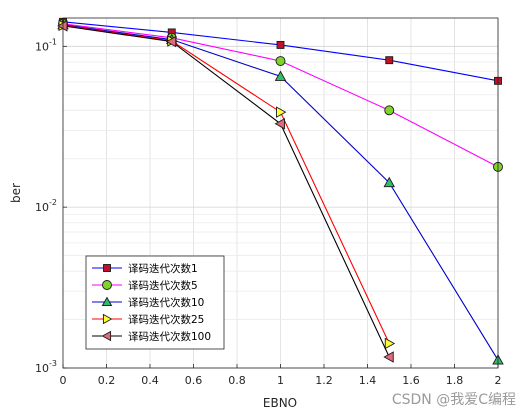  Describe the element at coordinates (166, 302) in the screenshot. I see `legend-label: 译码迭代次数10` at that location.